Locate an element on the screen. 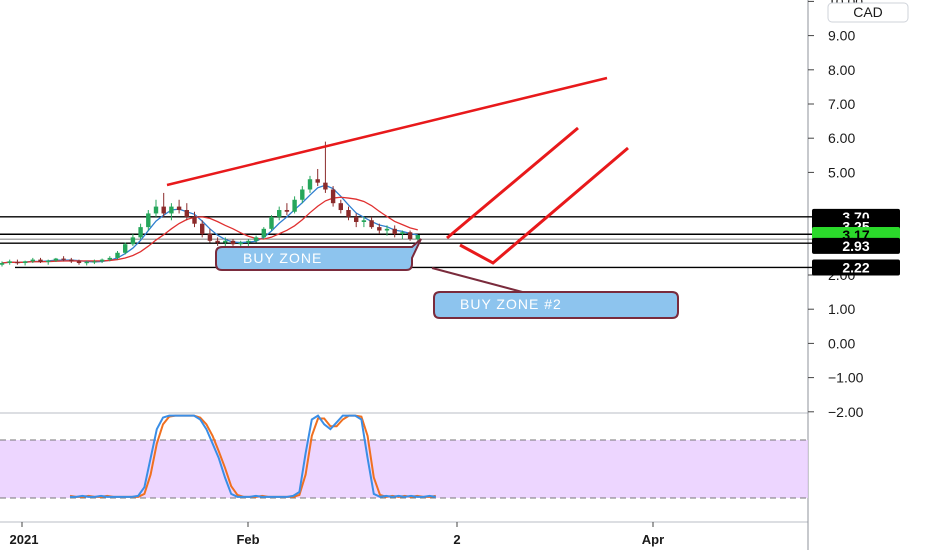 This screenshot has height=550, width=932. oscillator-band is located at coordinates (404, 469).